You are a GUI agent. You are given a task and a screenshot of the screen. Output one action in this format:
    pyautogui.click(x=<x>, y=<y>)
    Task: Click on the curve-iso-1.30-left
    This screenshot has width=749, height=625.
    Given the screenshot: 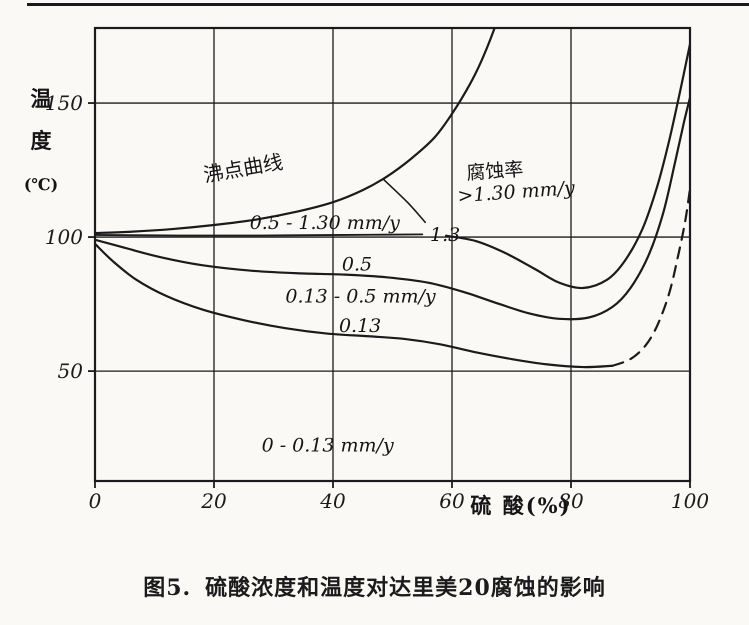 What is the action you would take?
    pyautogui.click(x=259, y=235)
    